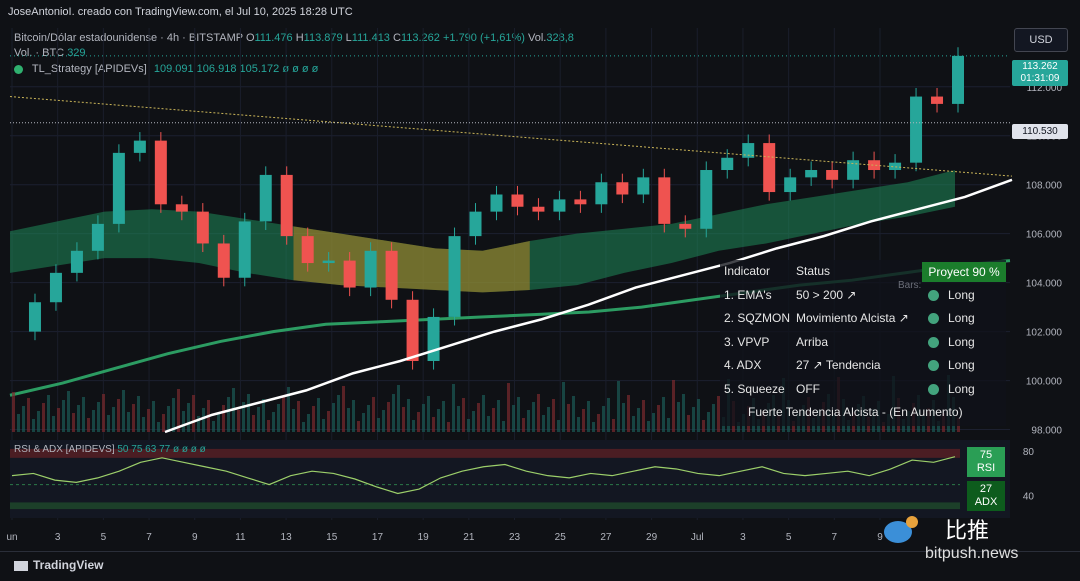 This screenshot has height=581, width=1080. I want to click on open-value: 111.476, so click(273, 38).